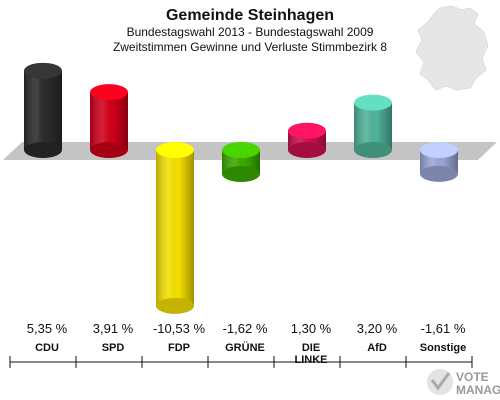 This screenshot has height=400, width=500. Describe the element at coordinates (311, 328) in the screenshot. I see `value-label-die-linke: 1,30 %` at that location.